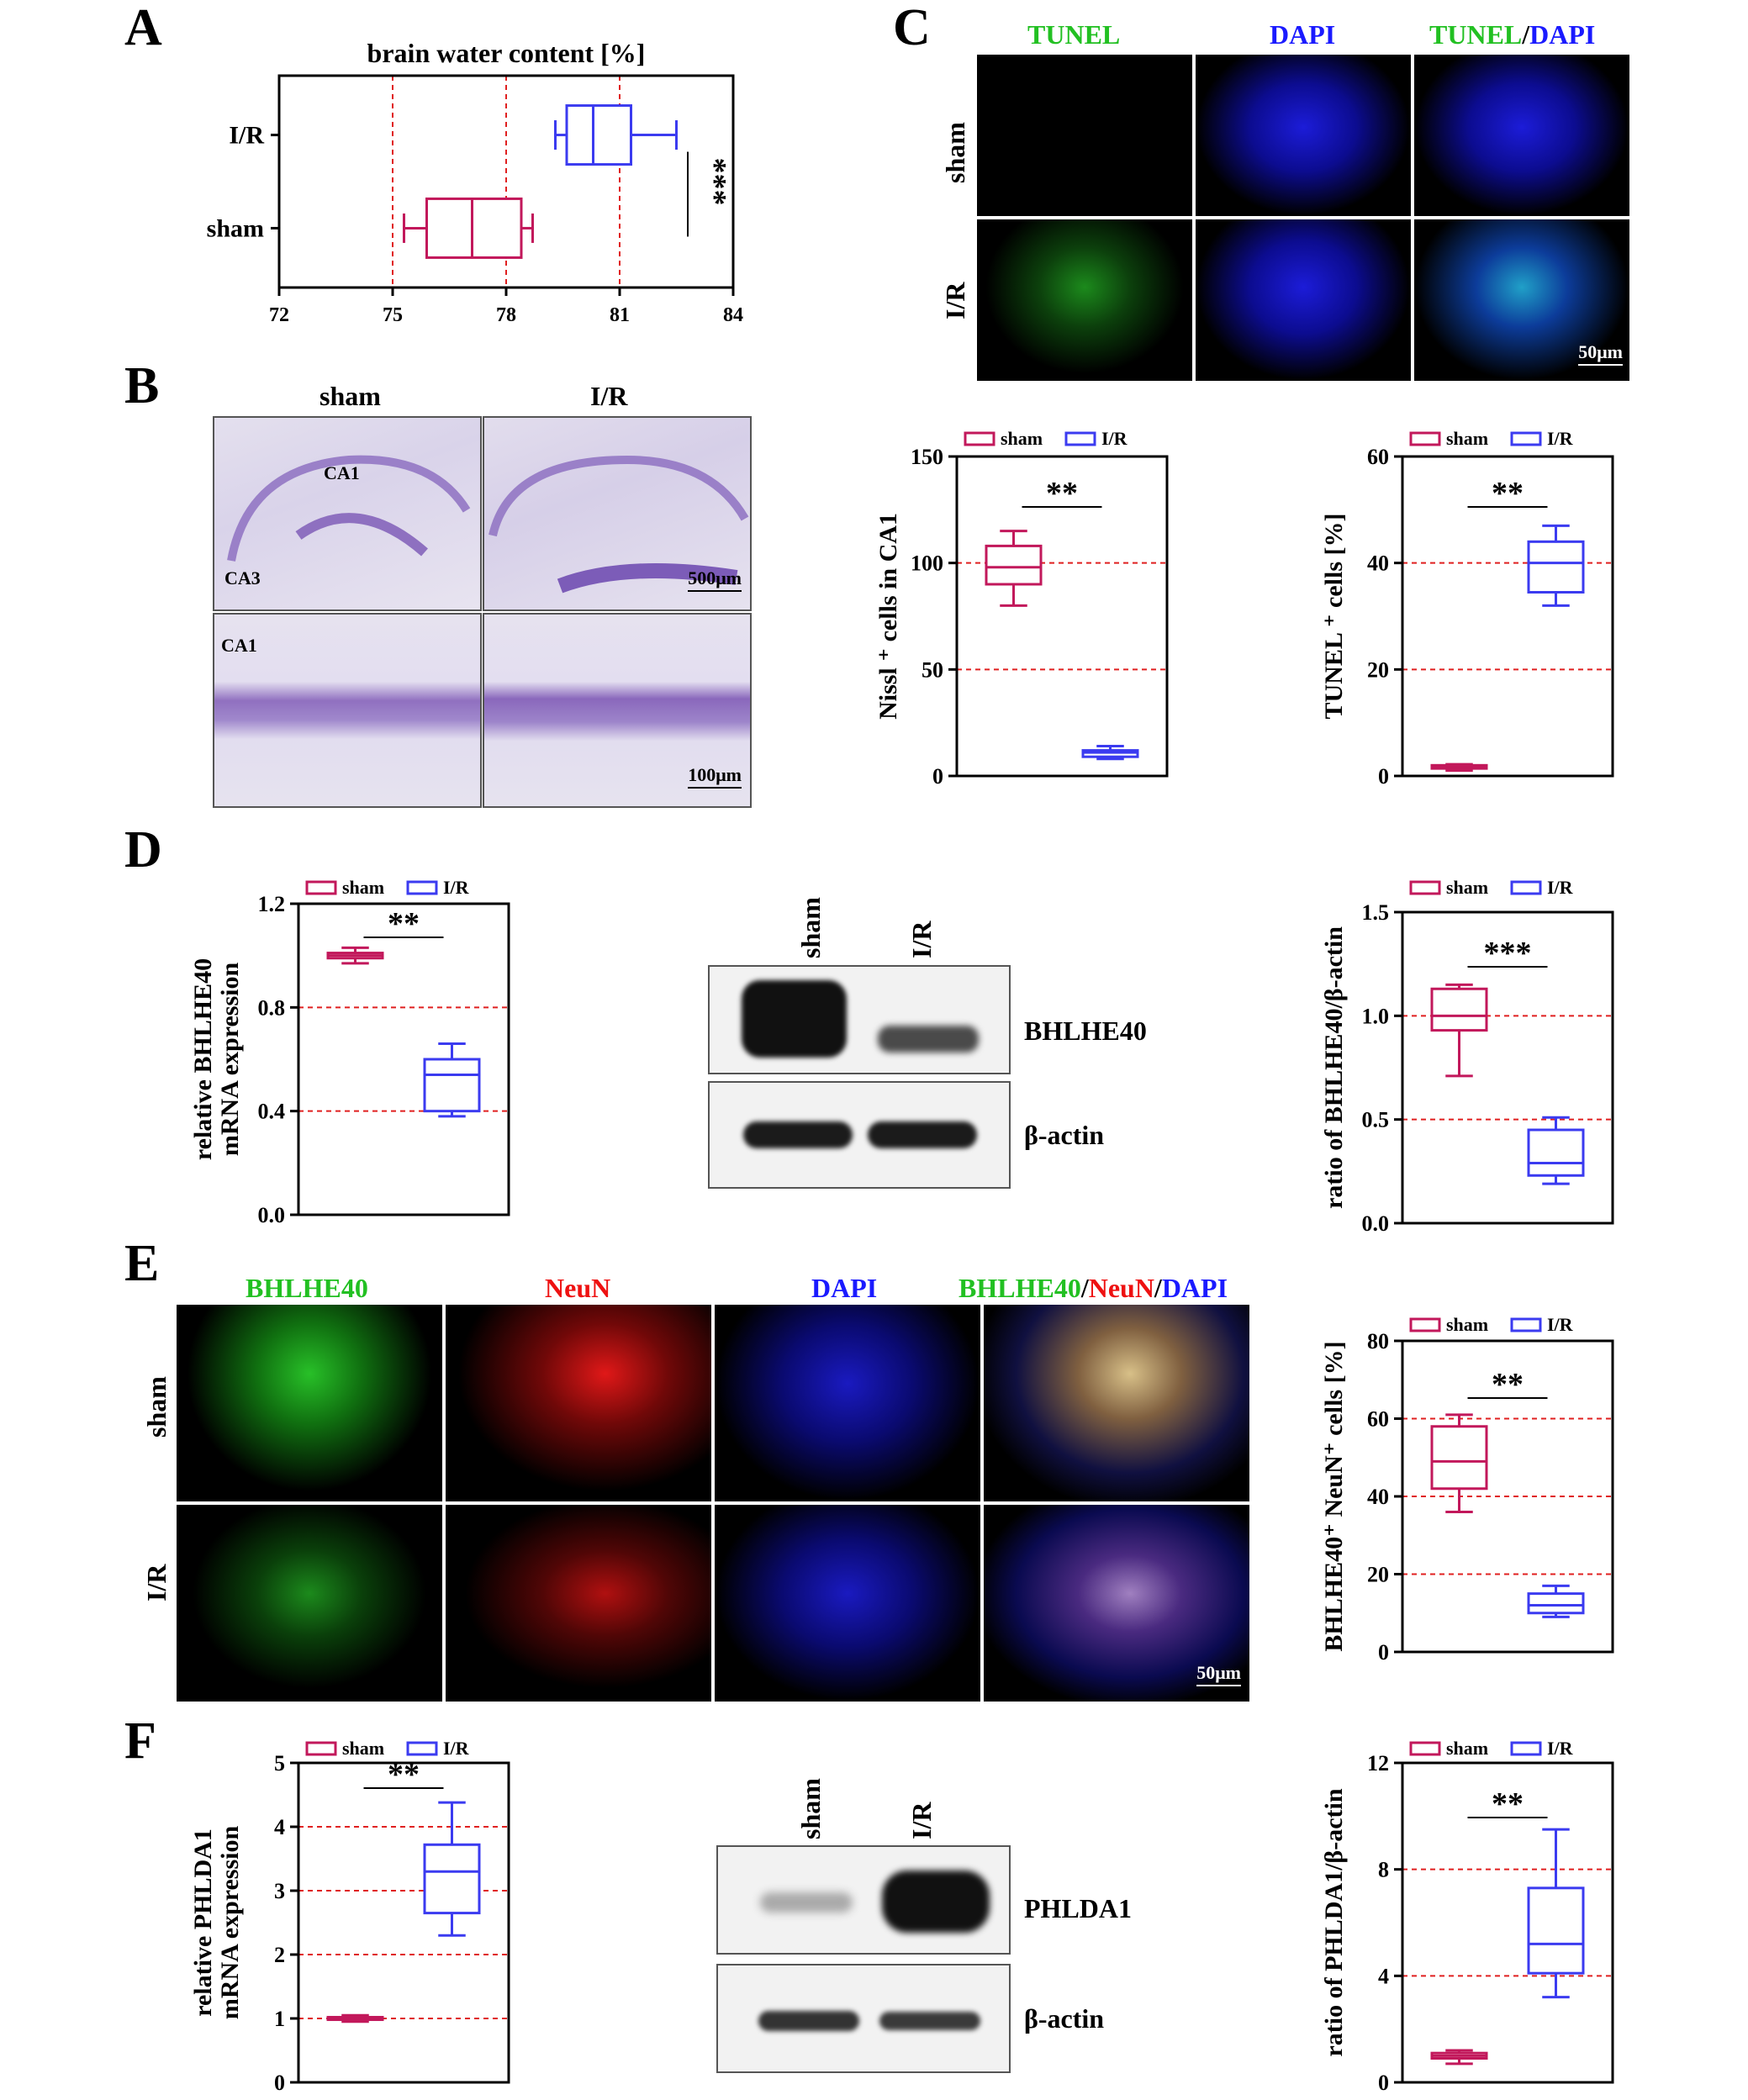 This screenshot has height=2100, width=1748. I want to click on c-dapi-sham, so click(1303, 135).